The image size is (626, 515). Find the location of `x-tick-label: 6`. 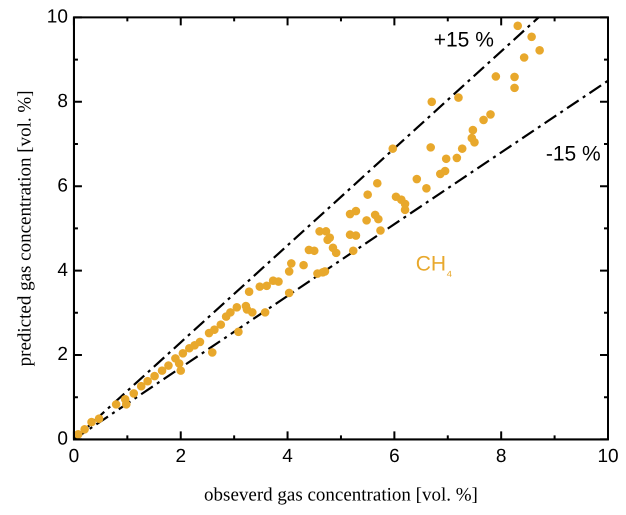

x-tick-label: 6 is located at coordinates (394, 457).